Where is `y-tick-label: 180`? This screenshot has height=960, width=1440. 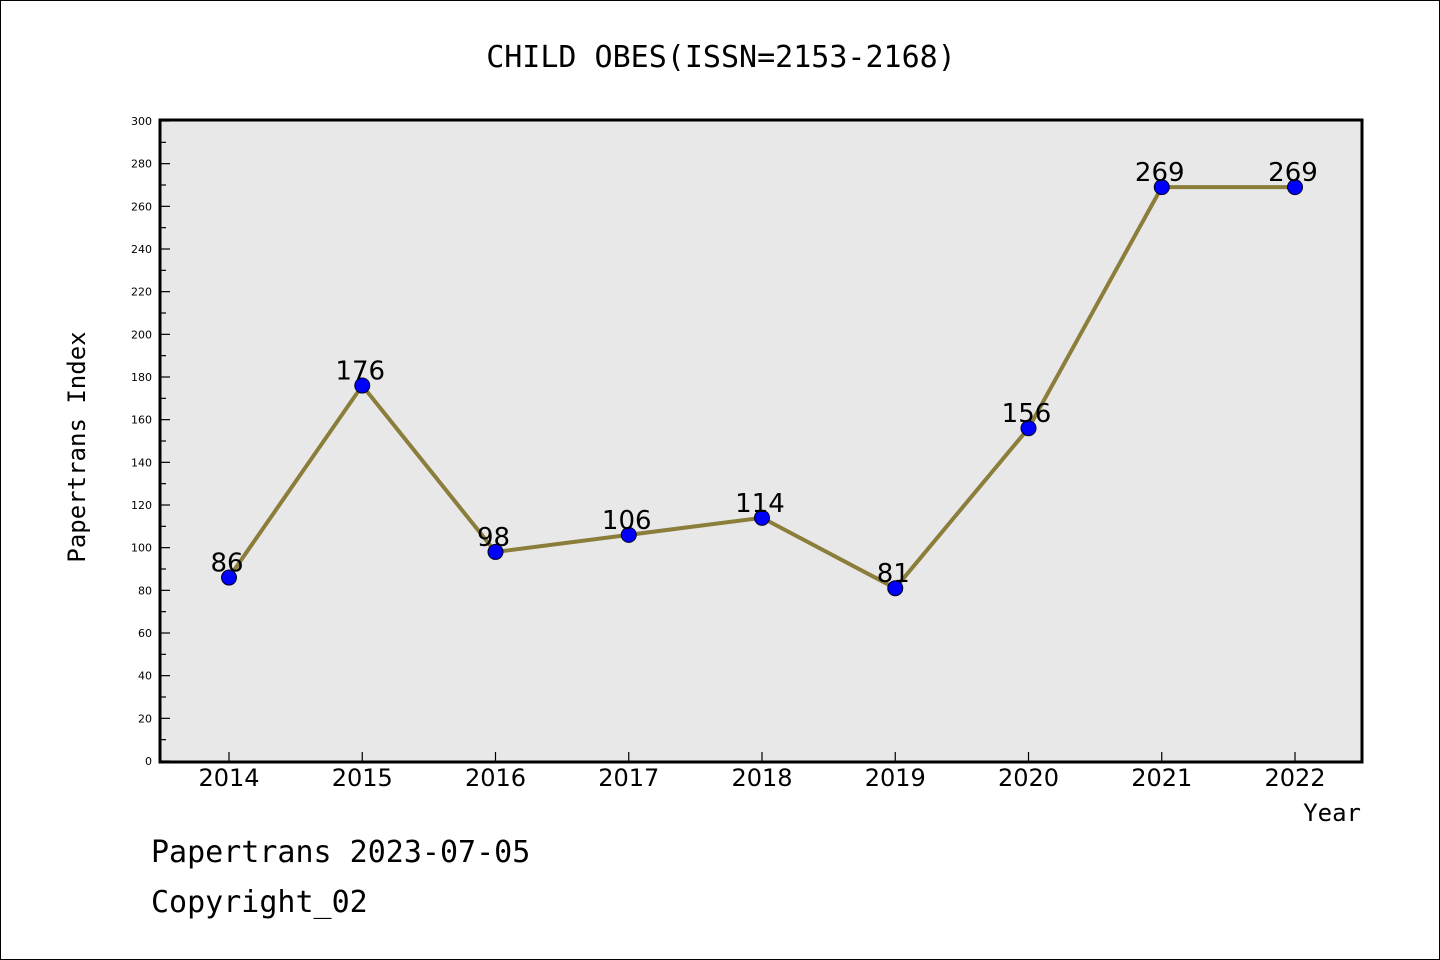 y-tick-label: 180 is located at coordinates (141, 377).